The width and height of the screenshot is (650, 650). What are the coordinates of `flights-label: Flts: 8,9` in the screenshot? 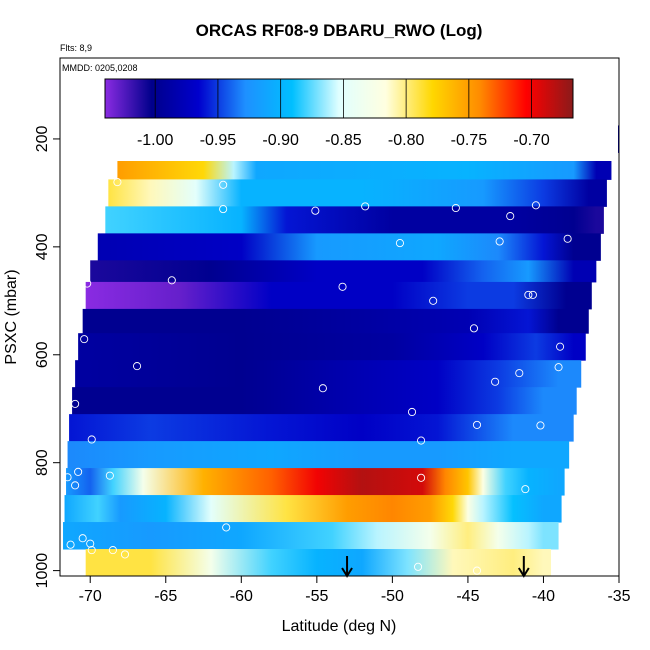 It's located at (76, 48).